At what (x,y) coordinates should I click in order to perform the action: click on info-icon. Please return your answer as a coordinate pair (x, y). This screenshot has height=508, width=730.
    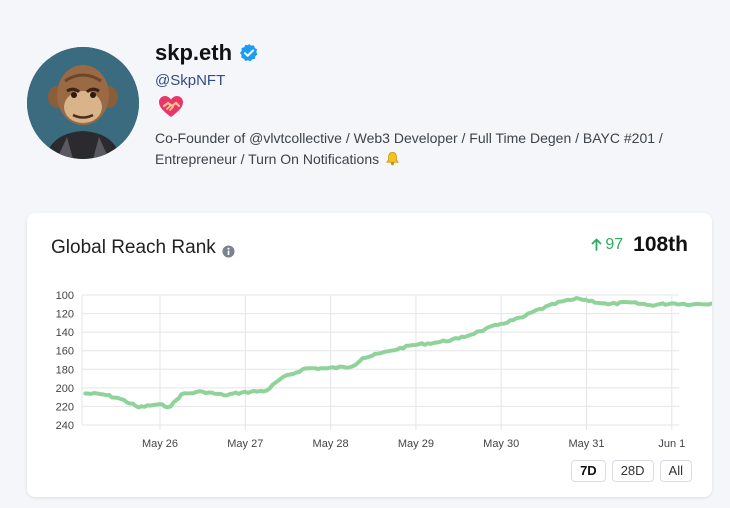
    Looking at the image, I should click on (228, 250).